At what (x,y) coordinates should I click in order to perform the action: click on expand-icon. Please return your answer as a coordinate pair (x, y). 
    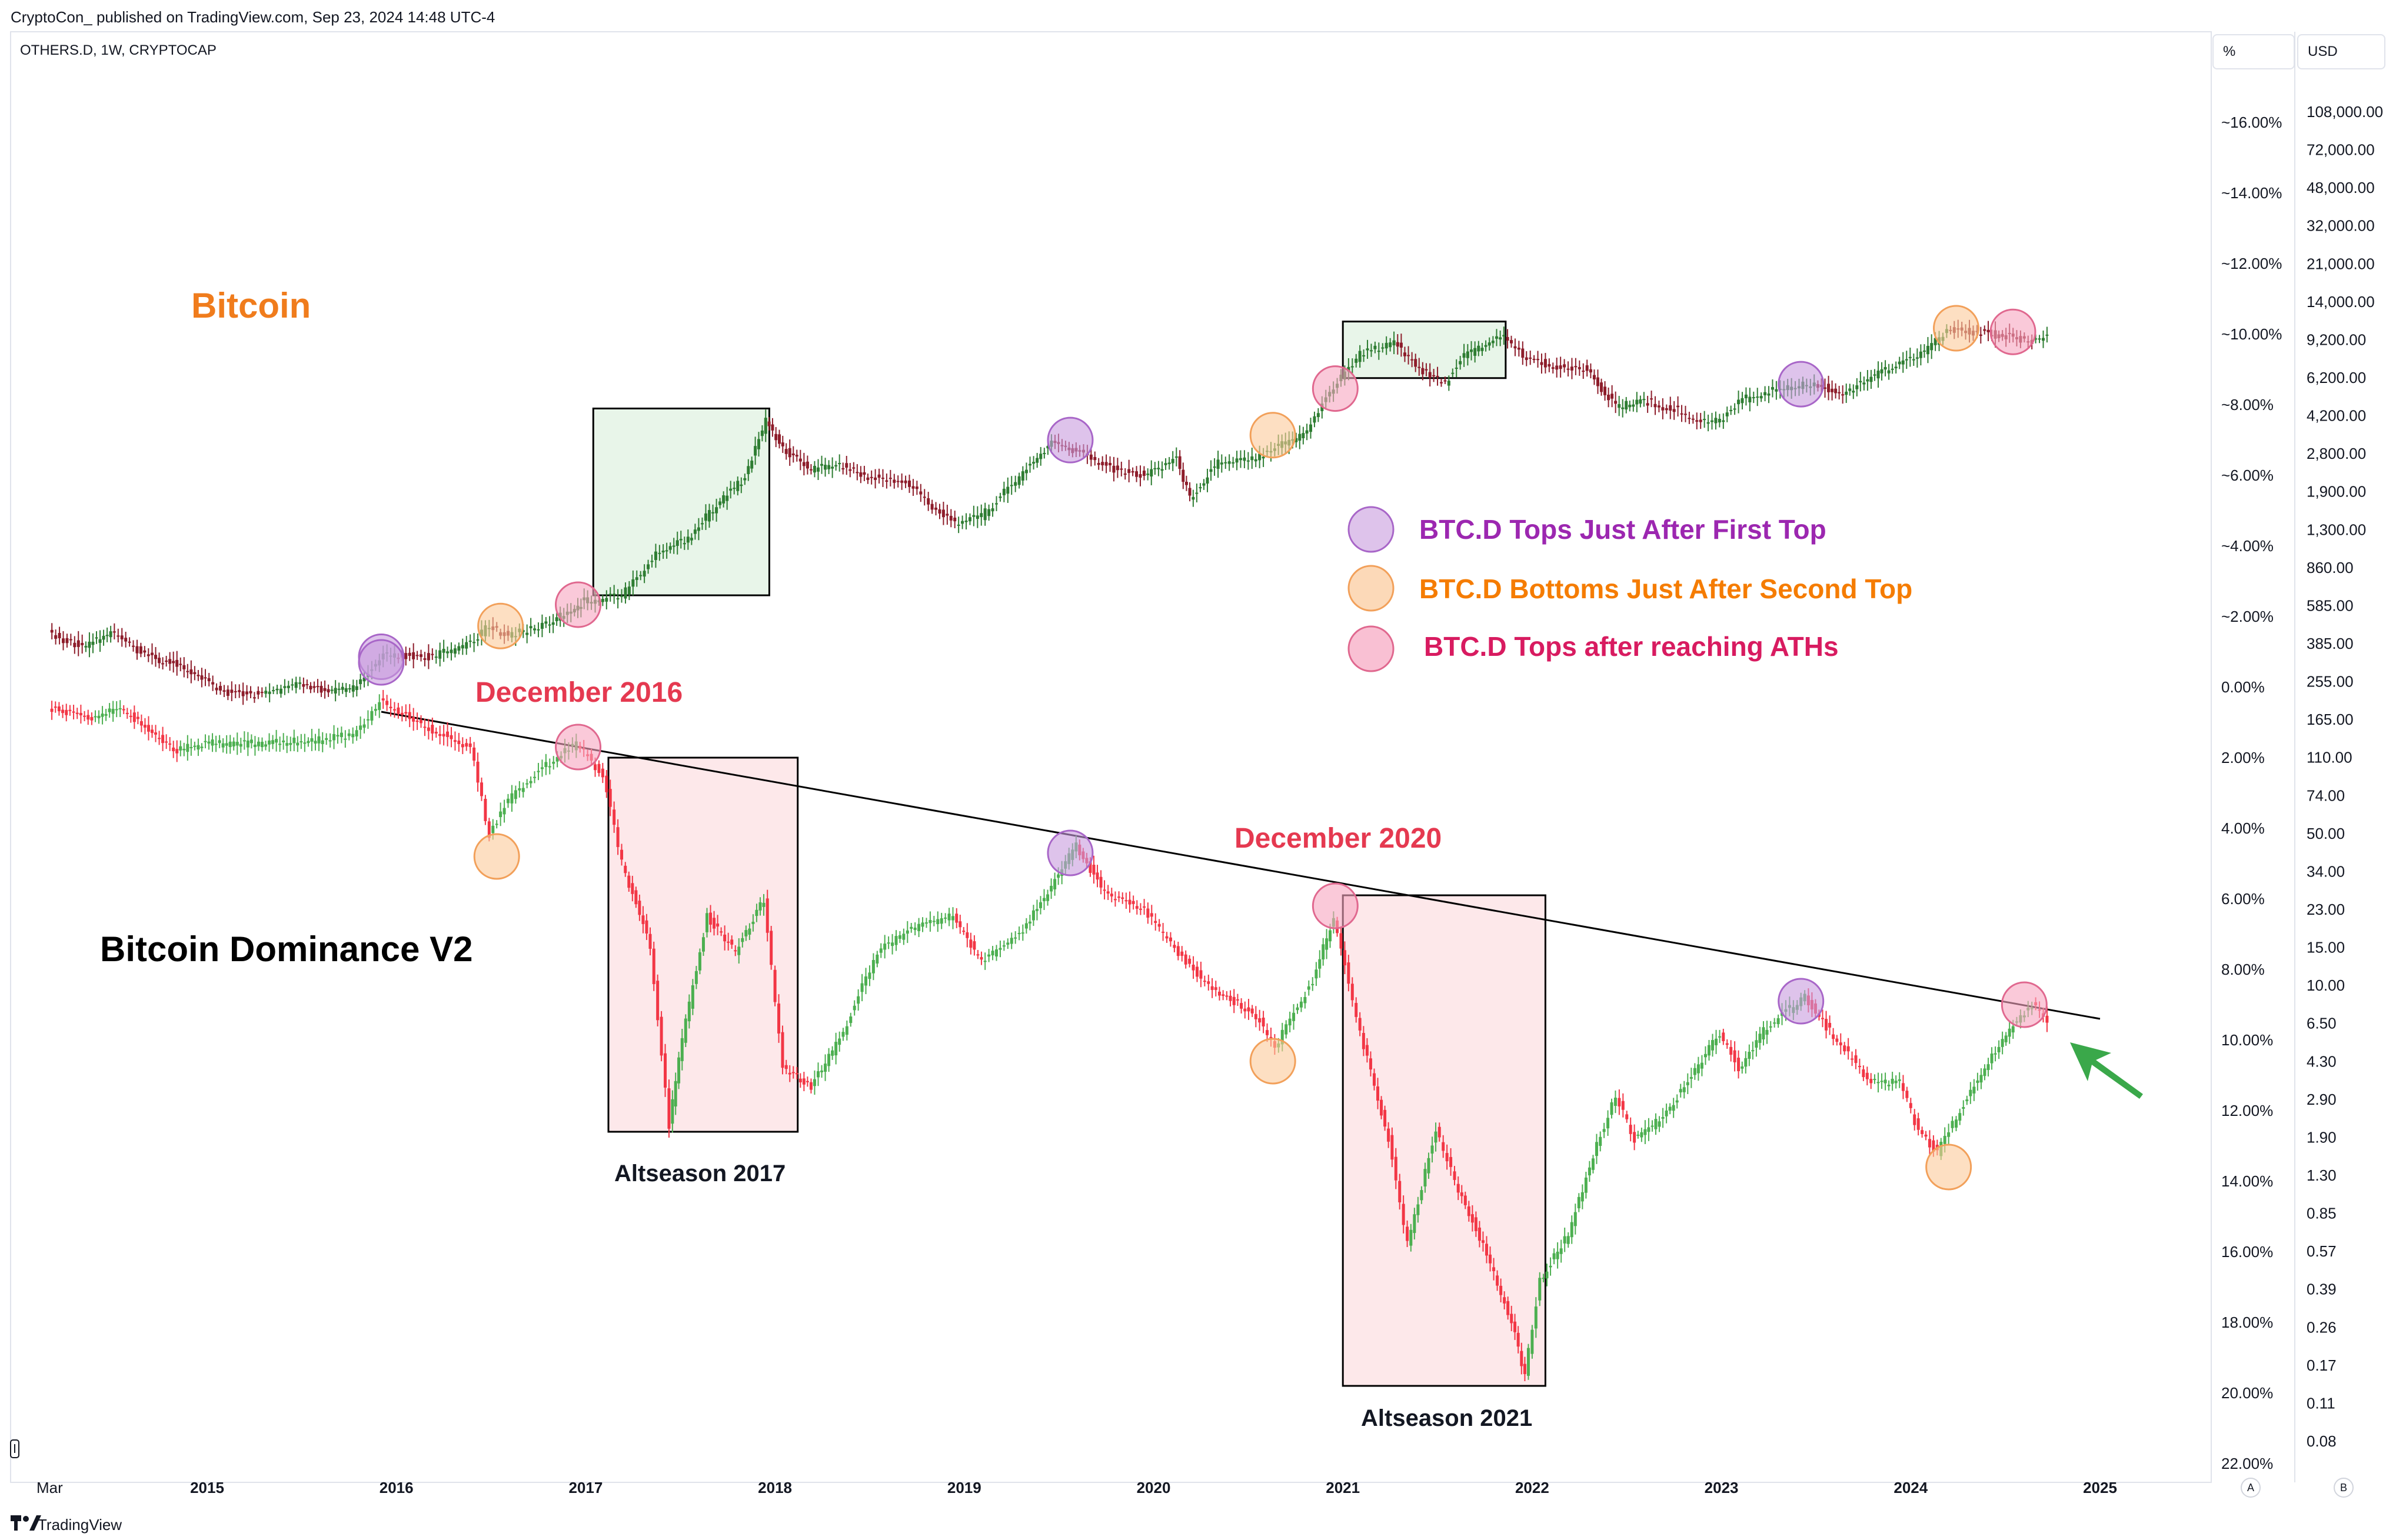
    Looking at the image, I should click on (15, 1448).